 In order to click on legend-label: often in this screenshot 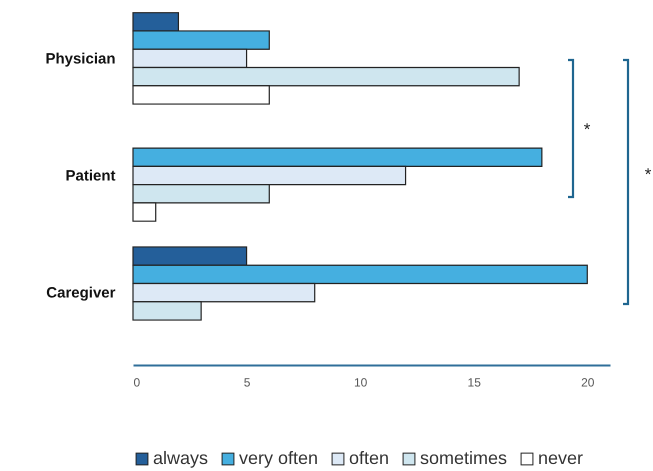, I will do `click(369, 458)`.